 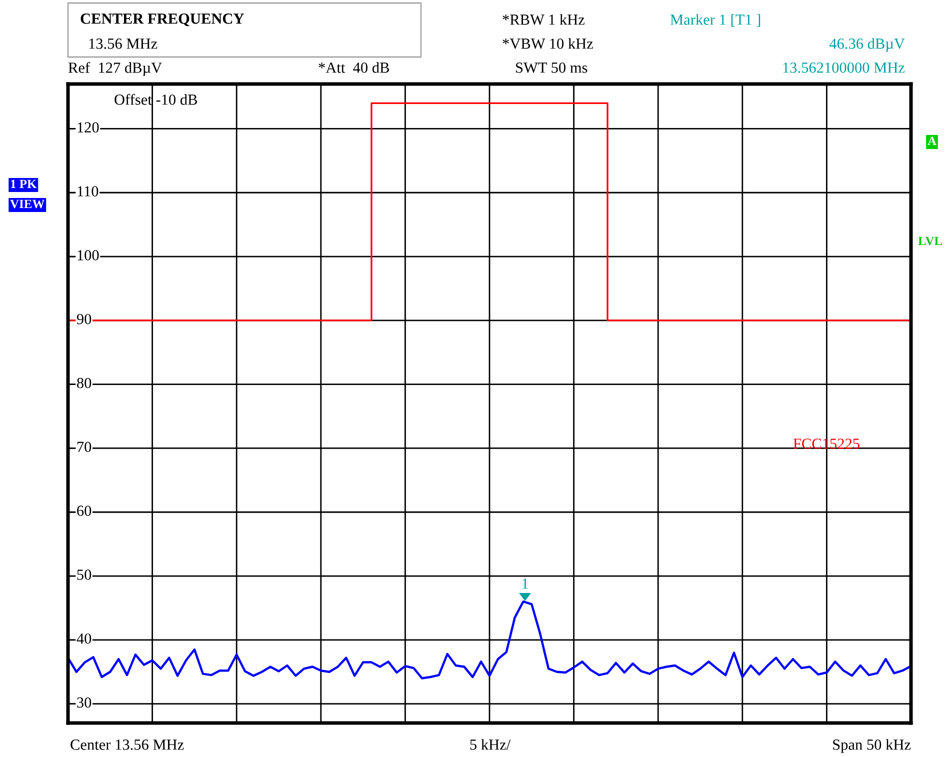 I want to click on y-tick-label: 90, so click(x=84, y=319).